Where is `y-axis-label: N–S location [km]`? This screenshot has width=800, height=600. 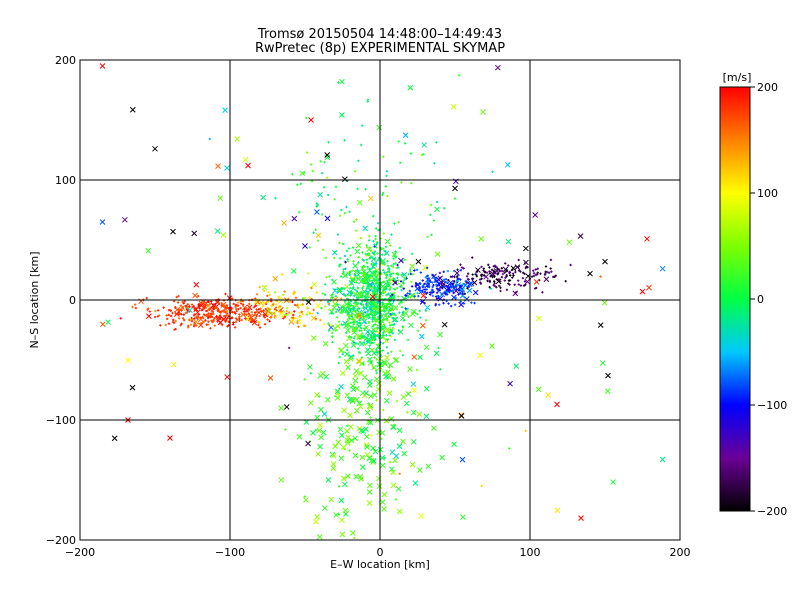 y-axis-label: N–S location [km] is located at coordinates (34, 299).